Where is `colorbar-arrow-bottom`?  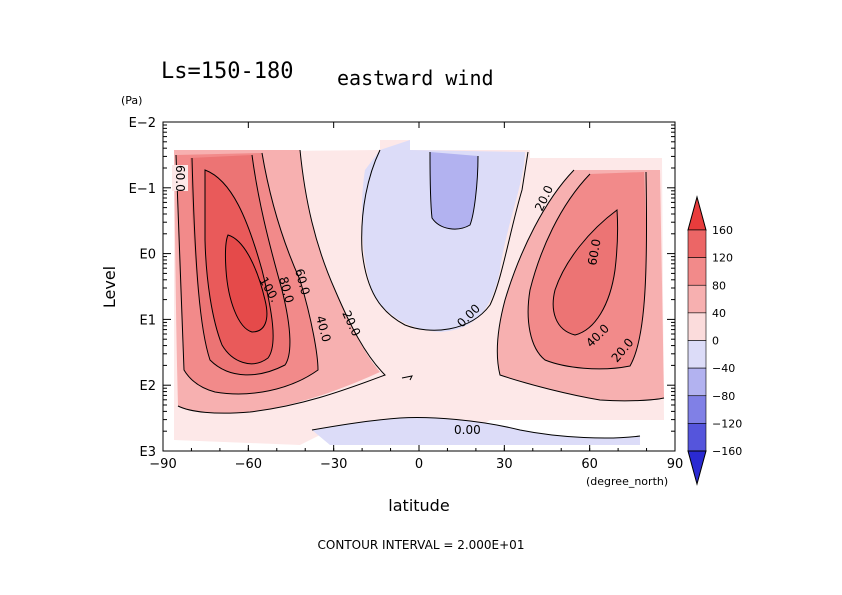
colorbar-arrow-bottom is located at coordinates (697, 468).